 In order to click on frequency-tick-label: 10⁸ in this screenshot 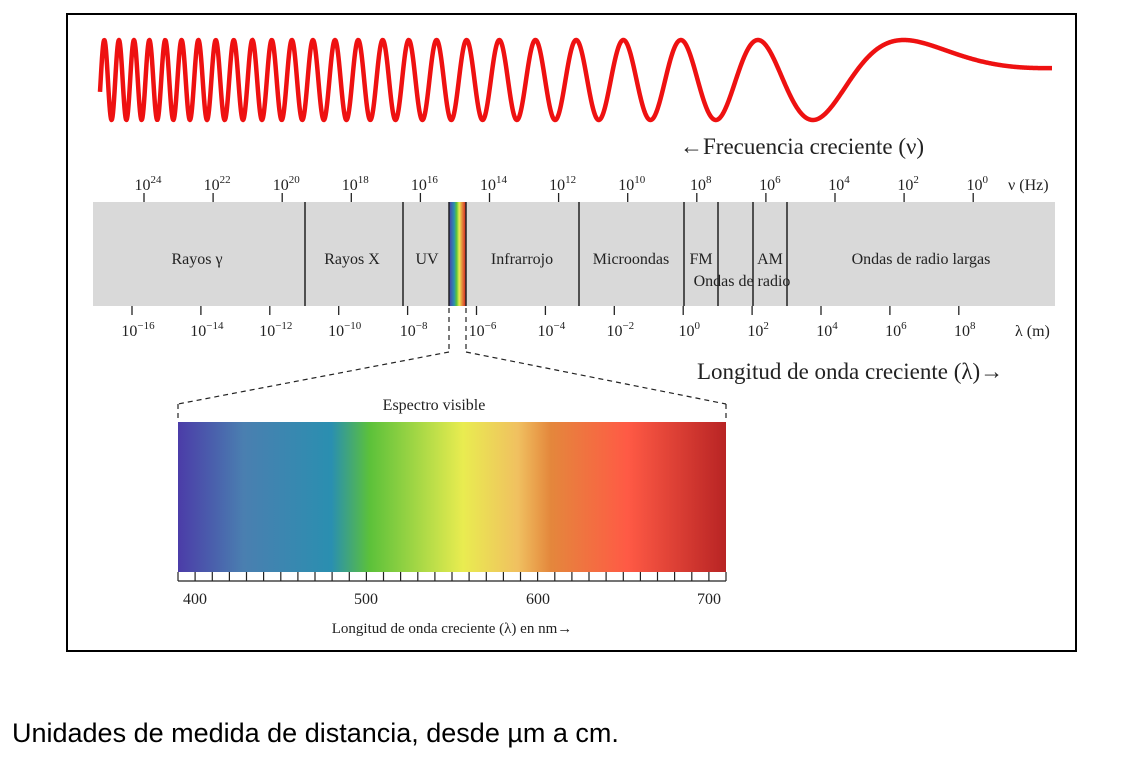, I will do `click(701, 184)`.